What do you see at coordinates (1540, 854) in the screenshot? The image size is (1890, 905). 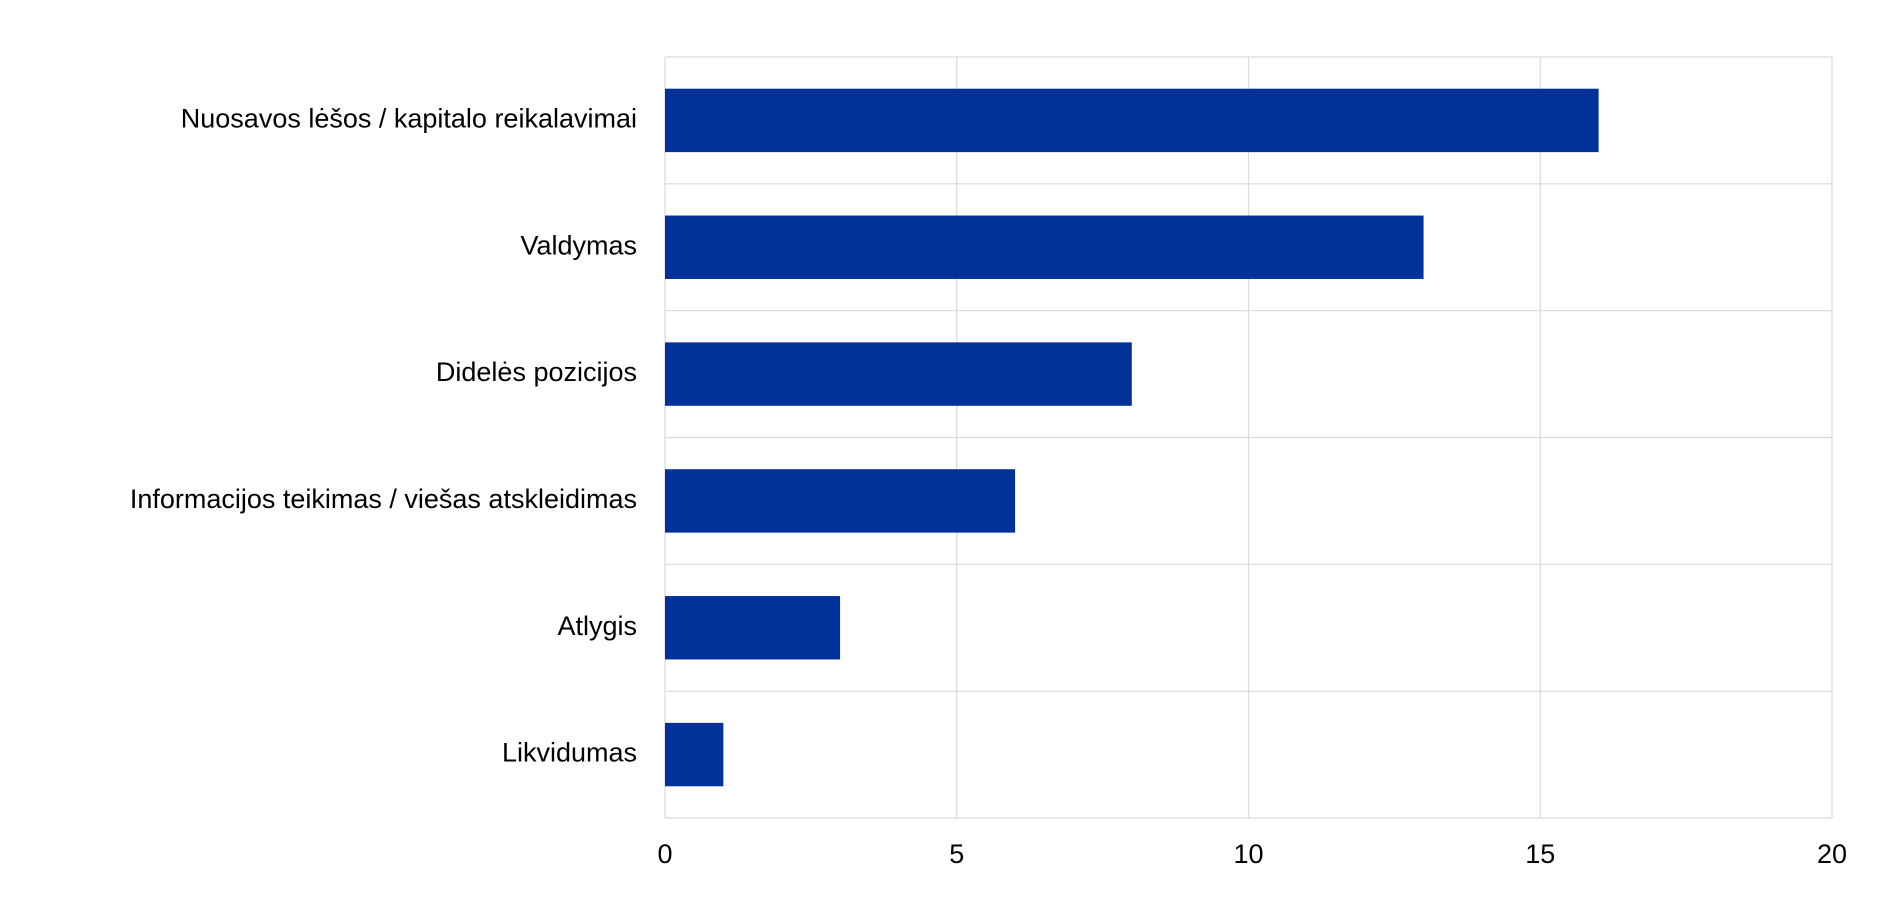 I see `x-tick-label: 15` at bounding box center [1540, 854].